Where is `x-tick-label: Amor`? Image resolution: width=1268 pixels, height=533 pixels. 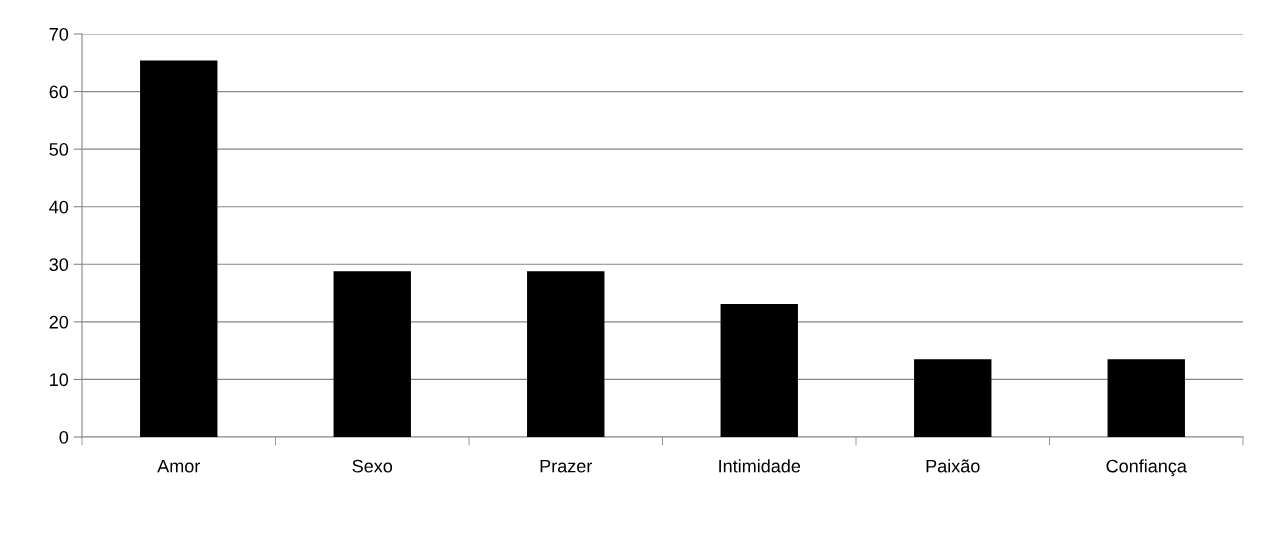
x-tick-label: Amor is located at coordinates (179, 466).